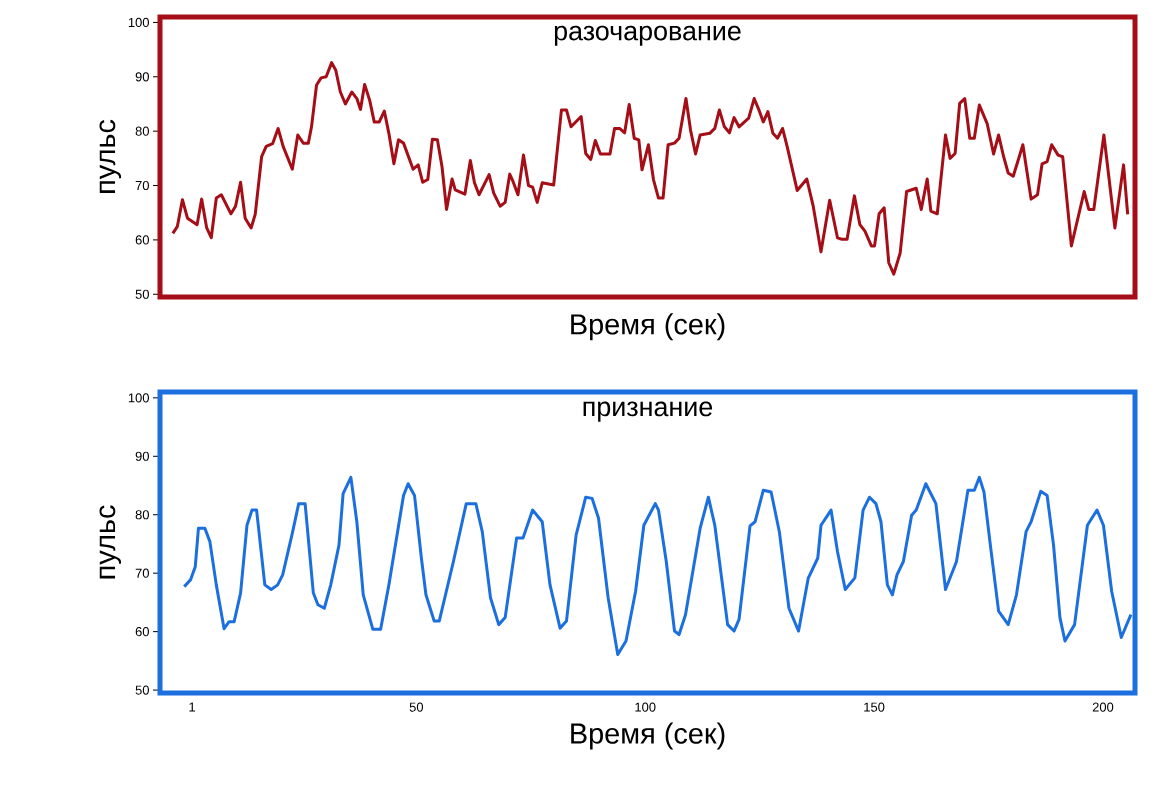 The height and width of the screenshot is (798, 1167). What do you see at coordinates (648, 411) in the screenshot?
I see `chart-title: признание` at bounding box center [648, 411].